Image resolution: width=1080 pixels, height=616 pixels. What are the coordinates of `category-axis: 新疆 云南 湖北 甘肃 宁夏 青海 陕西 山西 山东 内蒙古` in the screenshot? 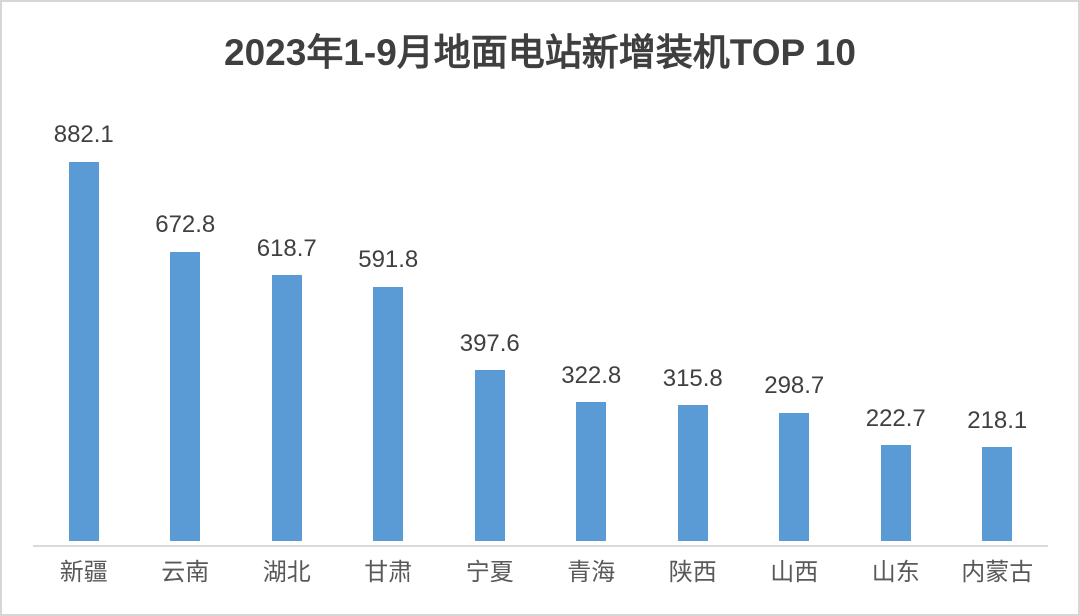 It's located at (540, 573).